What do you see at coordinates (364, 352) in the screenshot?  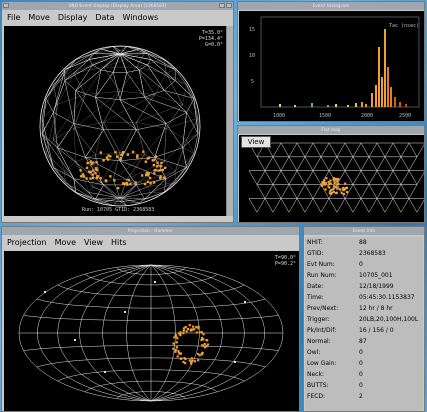 I see `info-row: Owl: 0` at bounding box center [364, 352].